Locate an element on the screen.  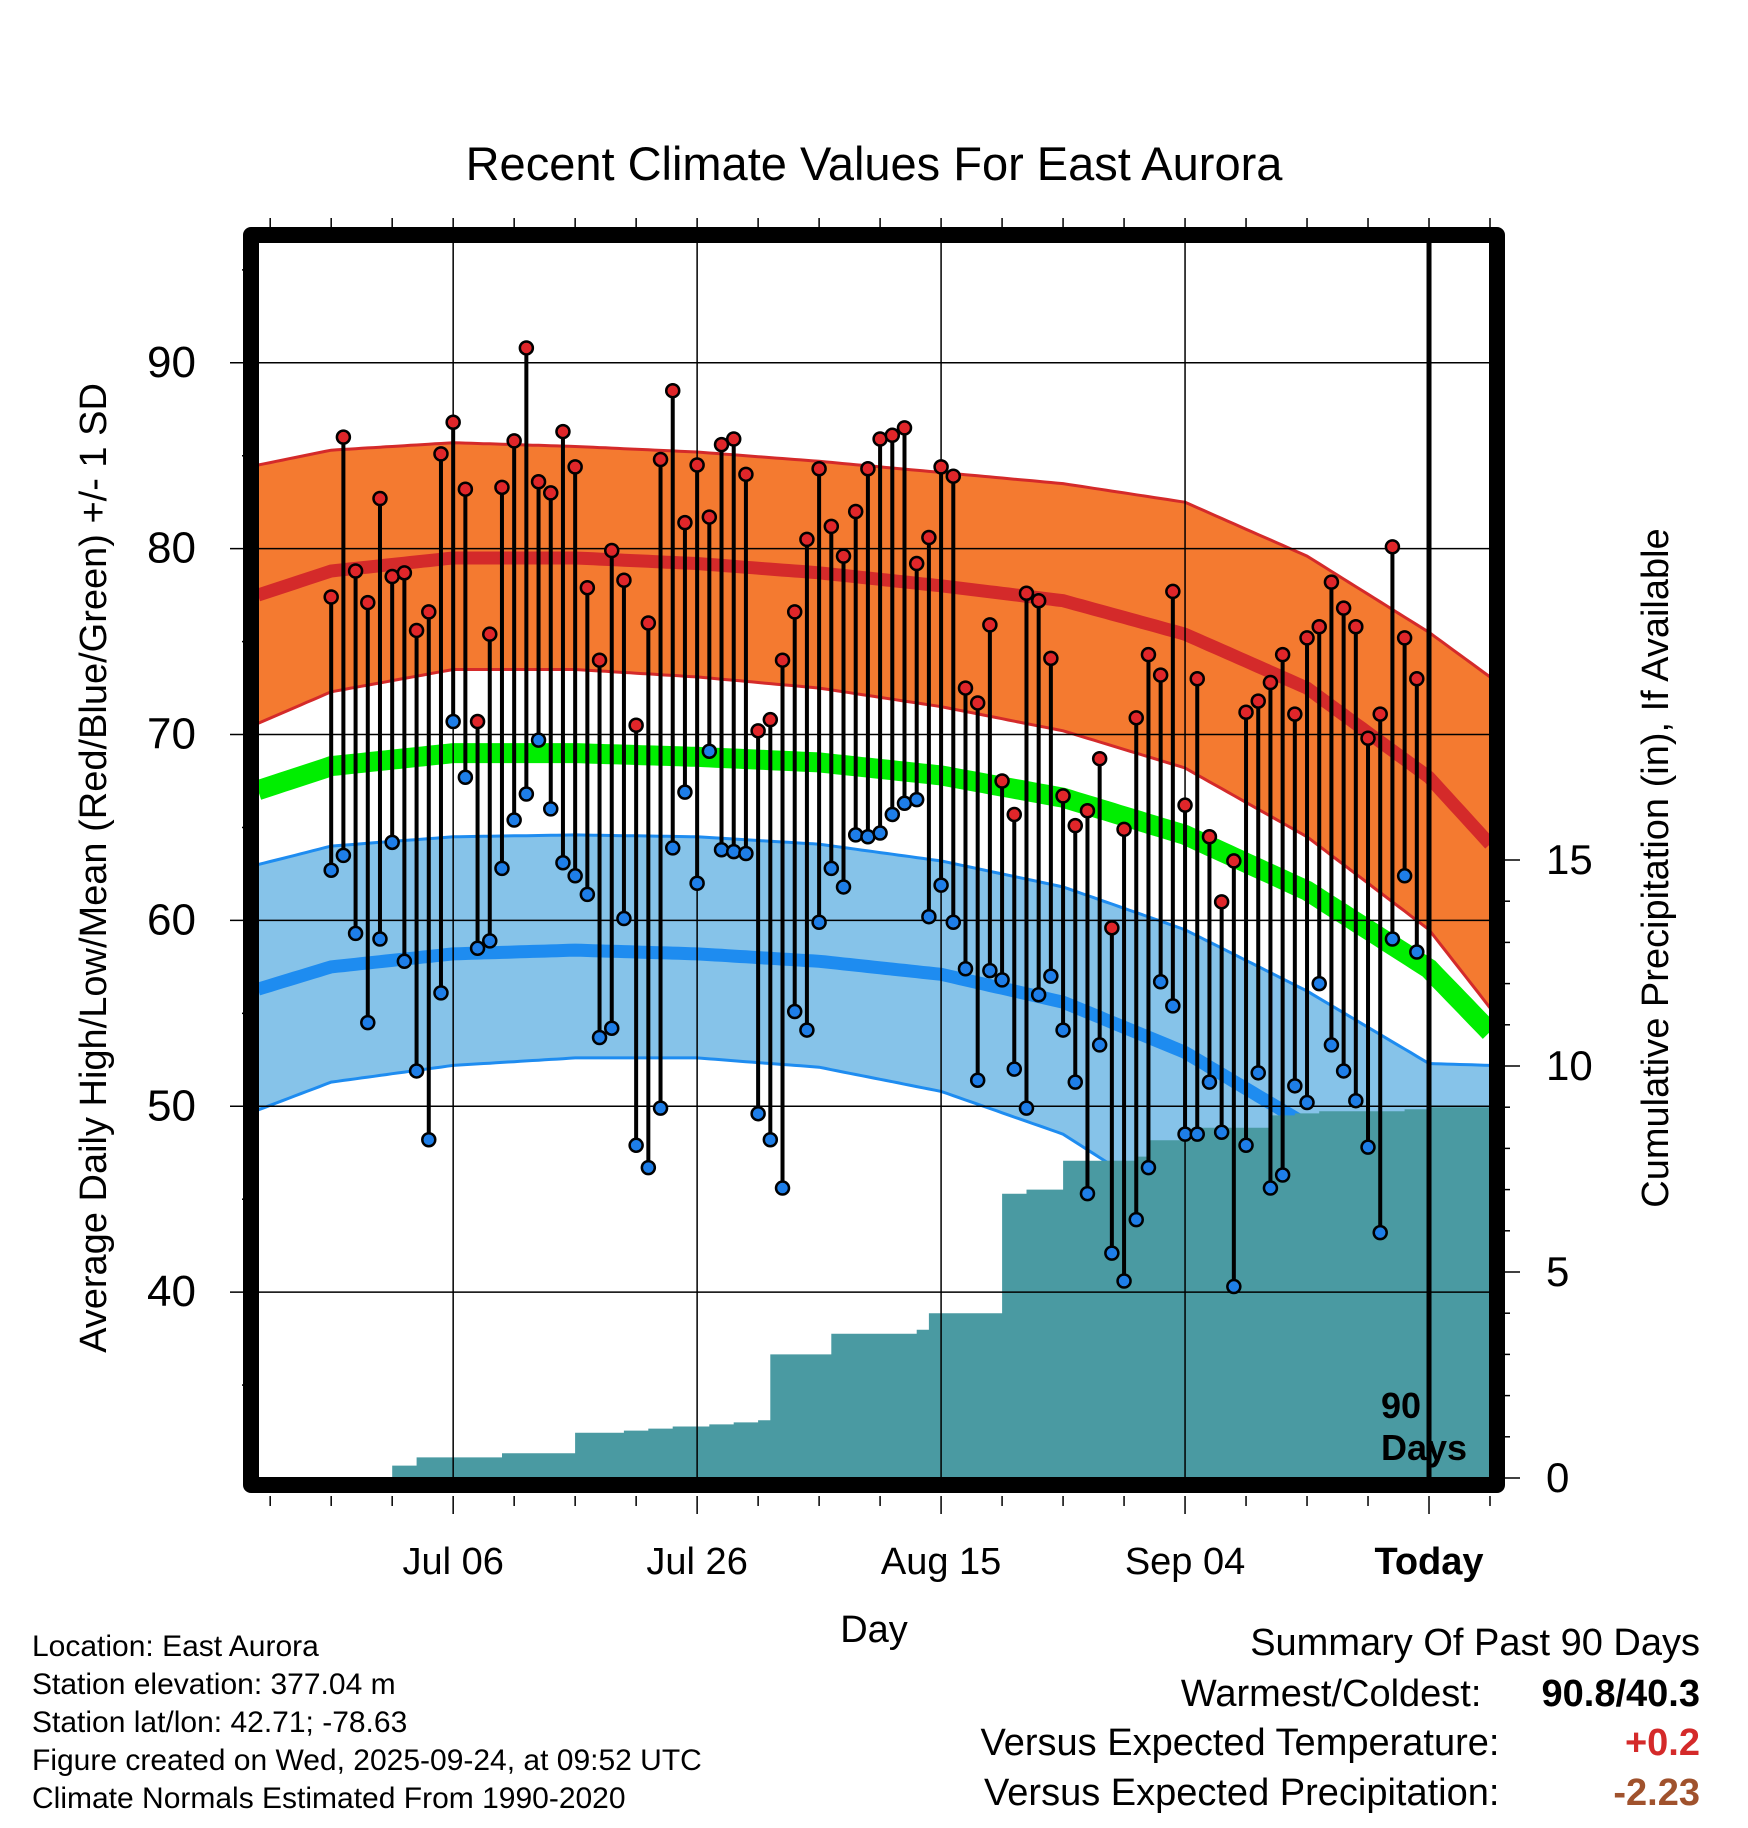
precip-tick-label-15: 15 is located at coordinates (1569, 859).